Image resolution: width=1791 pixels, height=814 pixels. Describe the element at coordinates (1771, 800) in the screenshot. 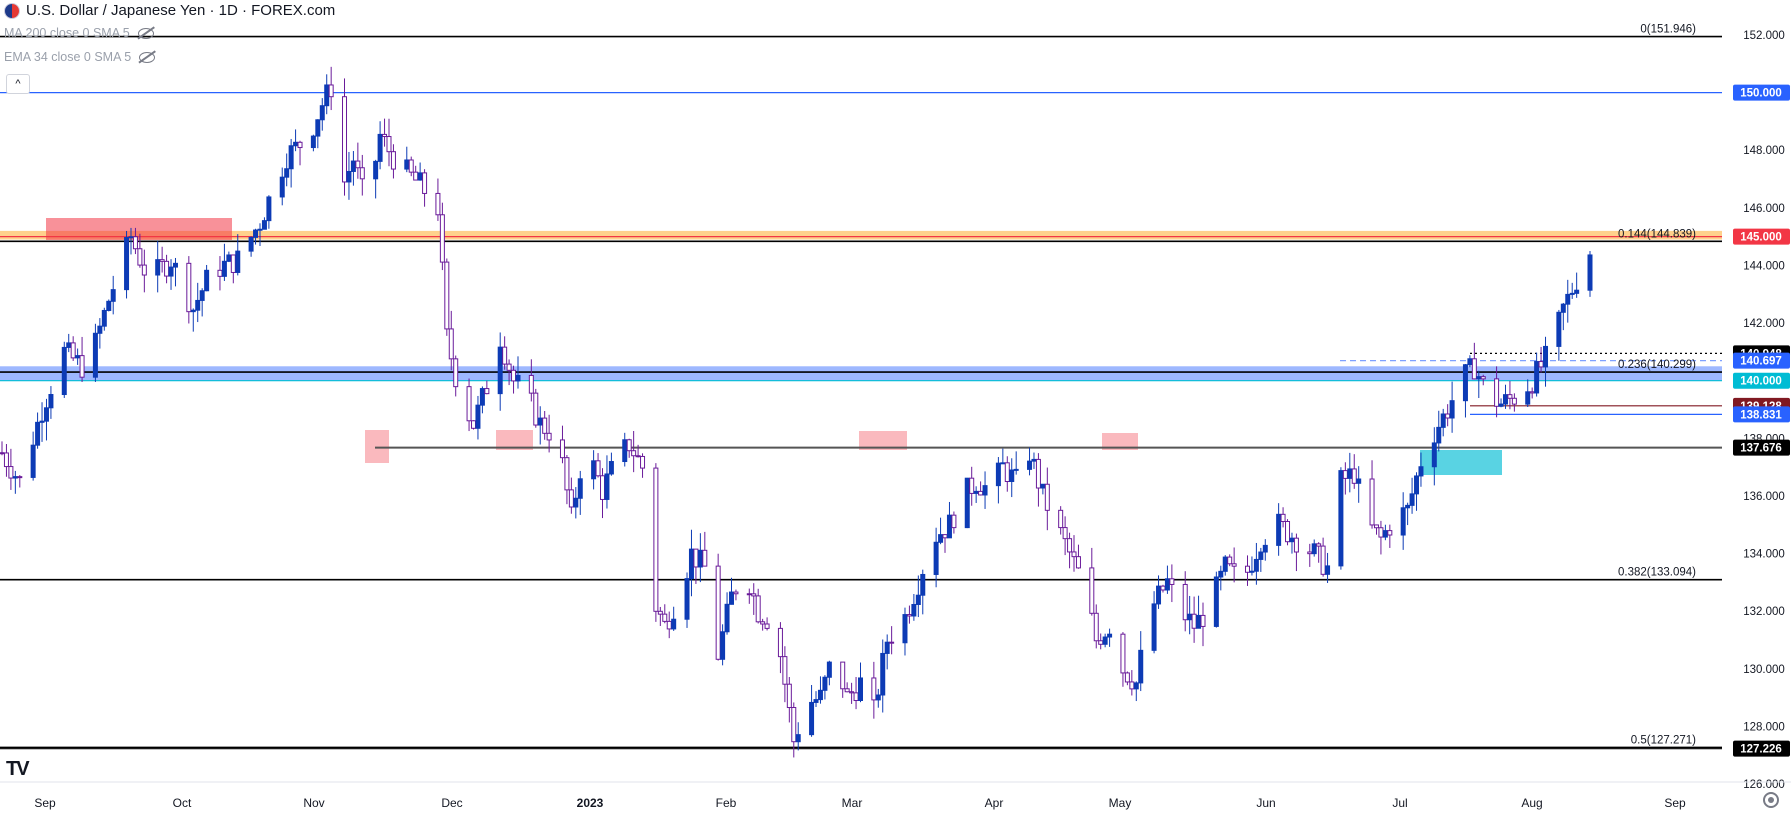

I see `settings-gear-icon` at that location.